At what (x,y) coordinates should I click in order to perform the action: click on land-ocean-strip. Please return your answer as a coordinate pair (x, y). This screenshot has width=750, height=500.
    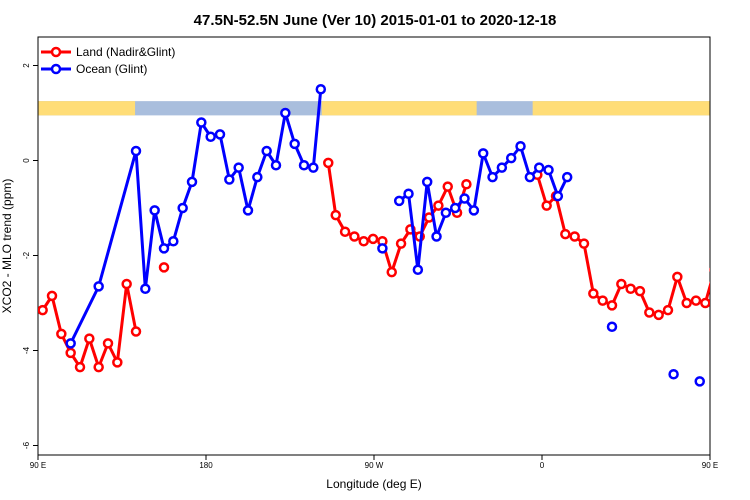
    Looking at the image, I should click on (374, 108).